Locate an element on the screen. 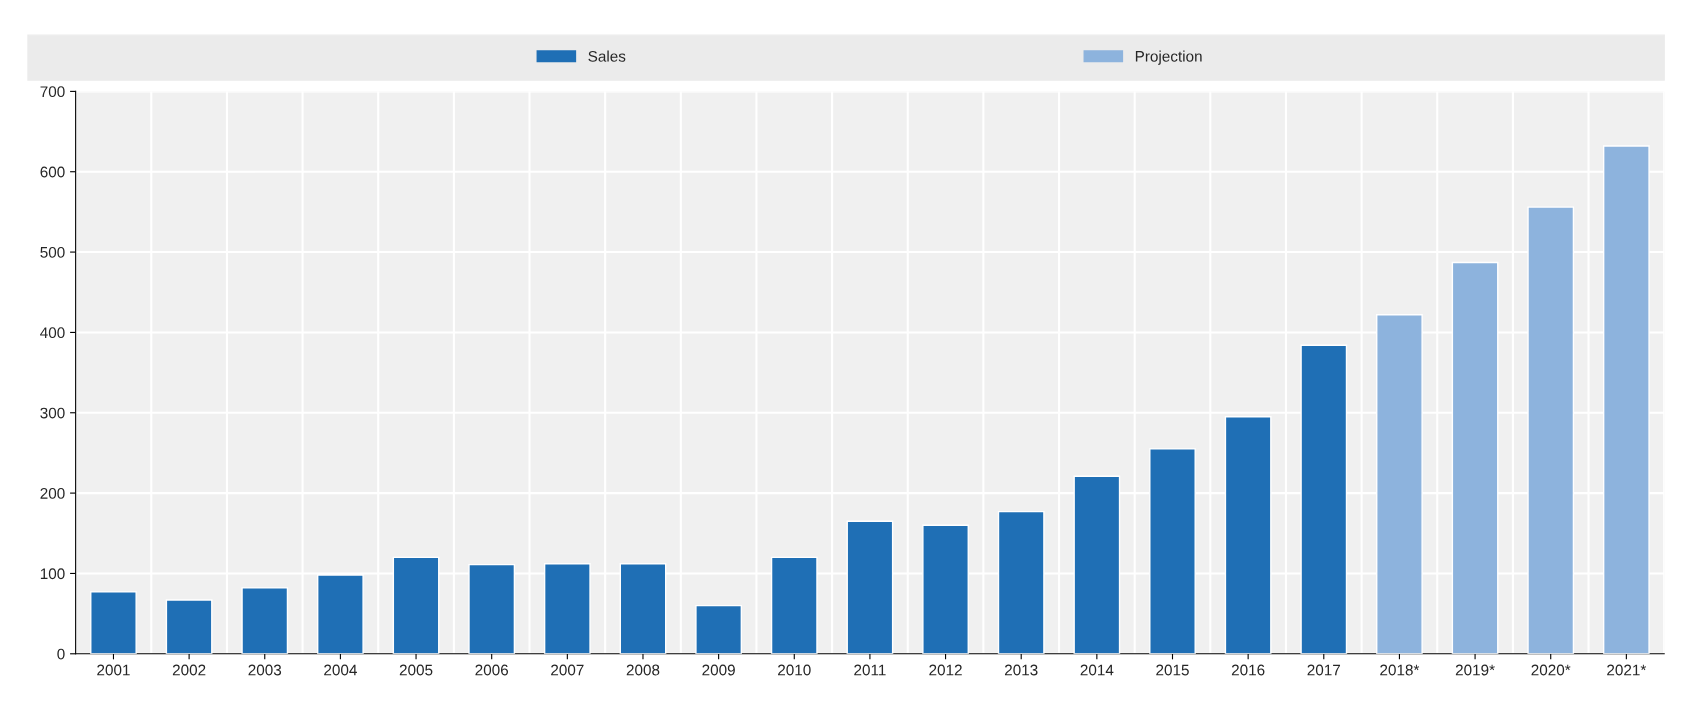 This screenshot has width=1681, height=703. x-tick-label: 2009 is located at coordinates (718, 670).